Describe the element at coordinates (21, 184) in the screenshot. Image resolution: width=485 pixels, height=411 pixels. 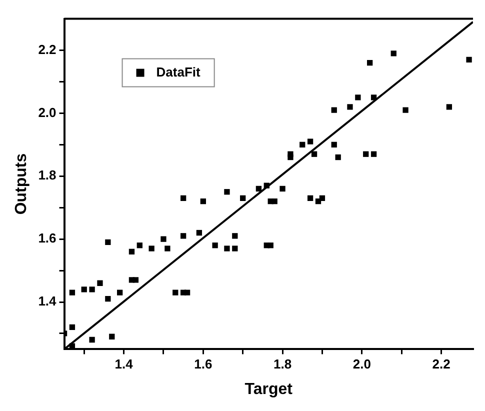
I see `y-axis-title: Outputs` at that location.